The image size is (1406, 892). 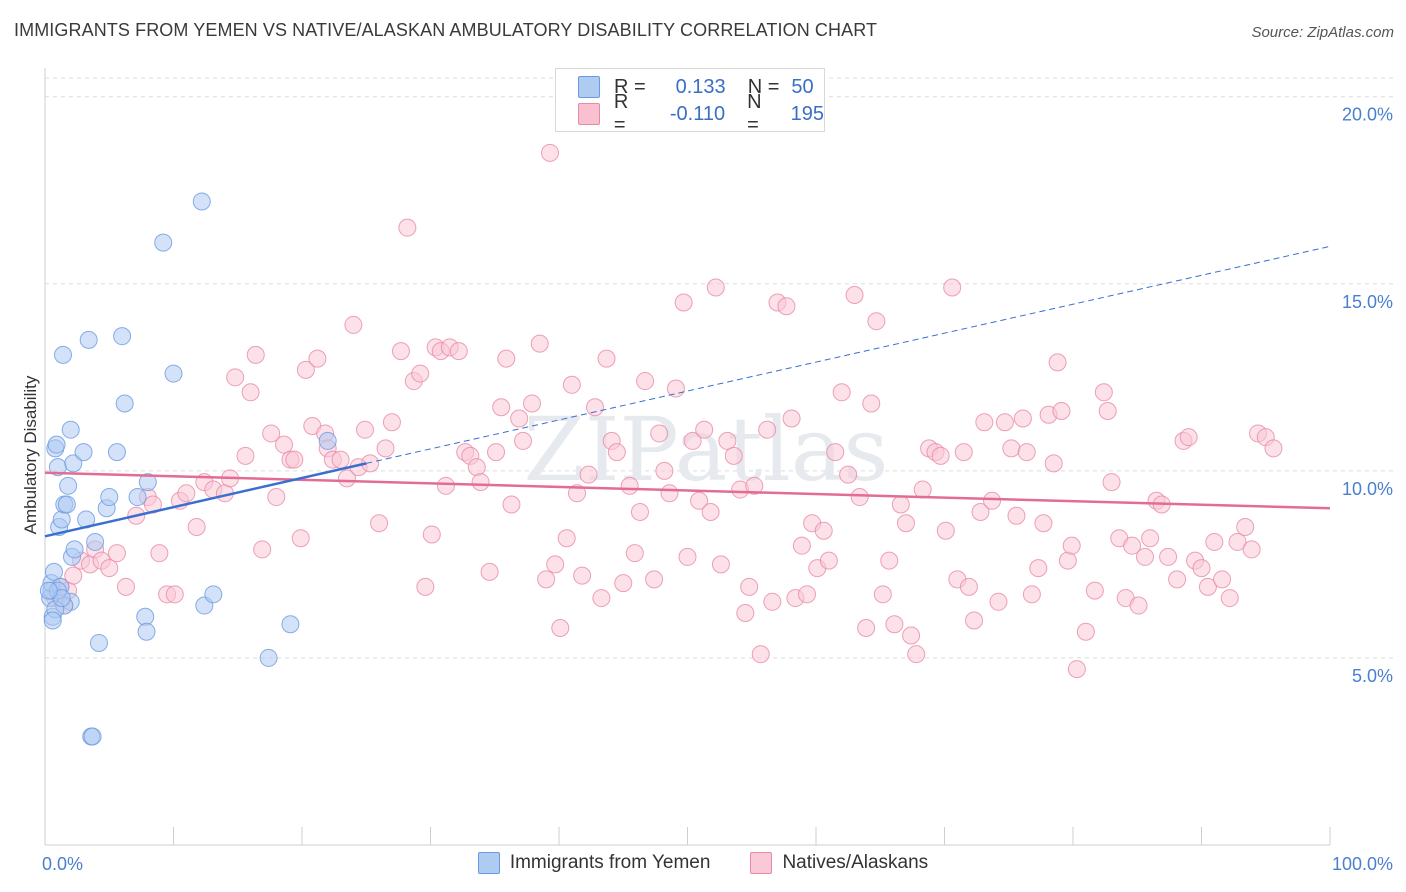 I want to click on legend-item-yemen: Immigrants from Yemen, so click(x=594, y=863).